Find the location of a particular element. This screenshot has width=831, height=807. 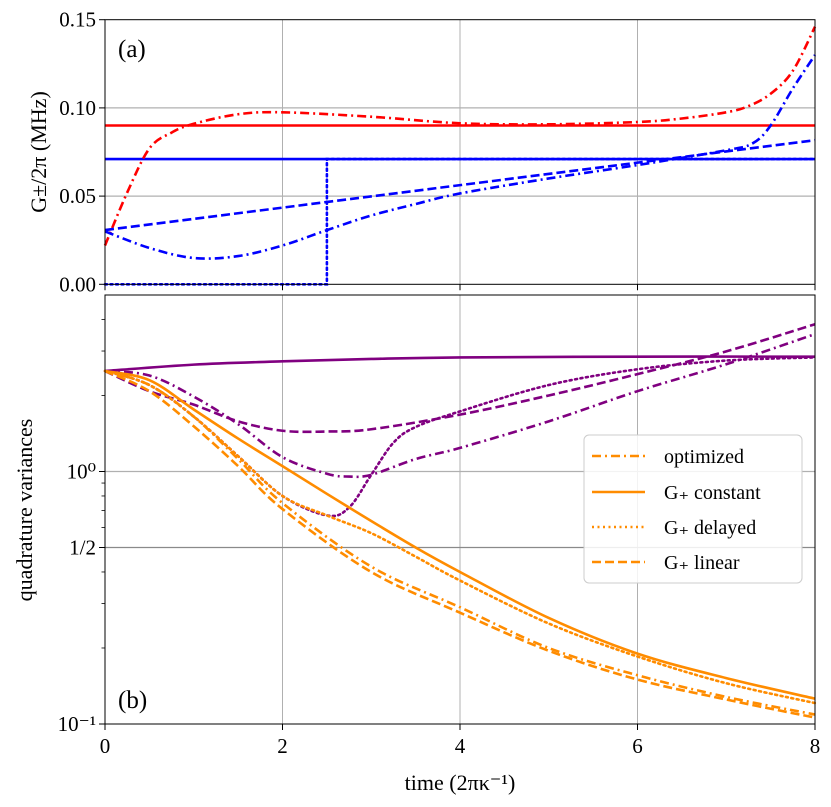

legend: optimized G₊ constant G₊ delayed G₊ linear is located at coordinates (693, 509).